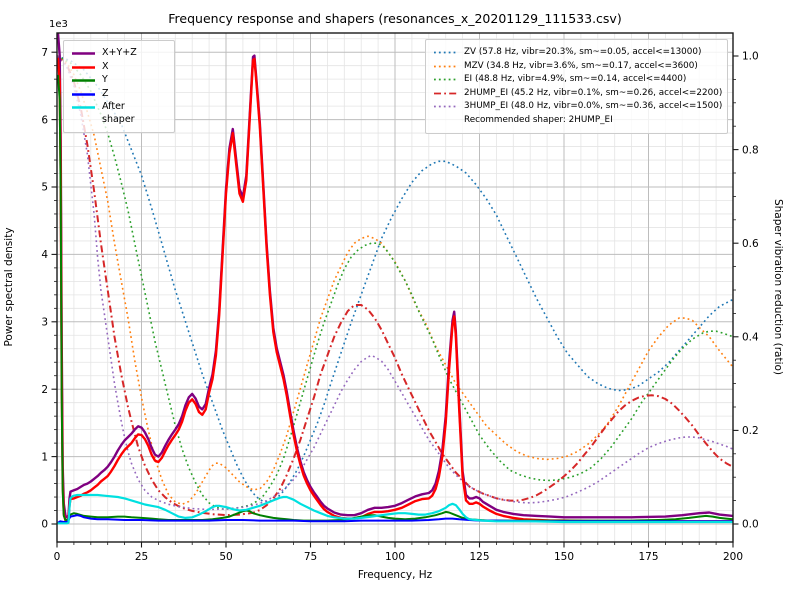 This screenshot has width=800, height=600. I want to click on legend-entry-label: After shaper, so click(118, 113).